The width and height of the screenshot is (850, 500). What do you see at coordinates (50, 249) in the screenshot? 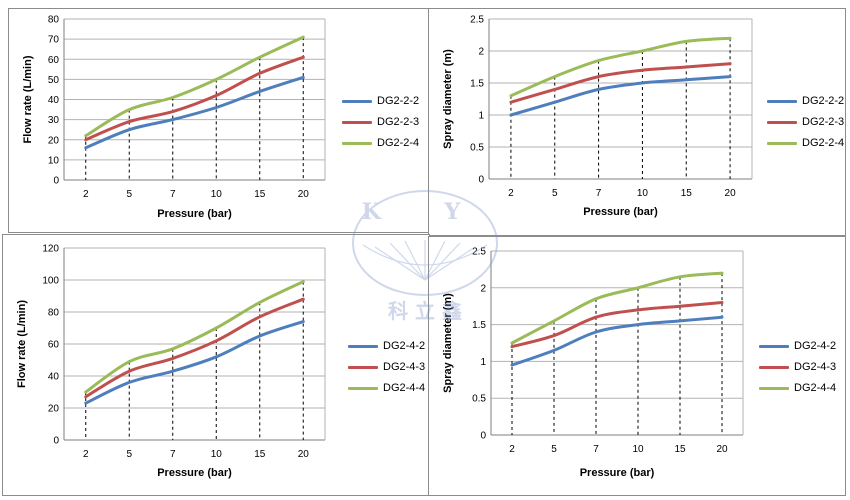
I see `y-tick-label: 120` at bounding box center [50, 249].